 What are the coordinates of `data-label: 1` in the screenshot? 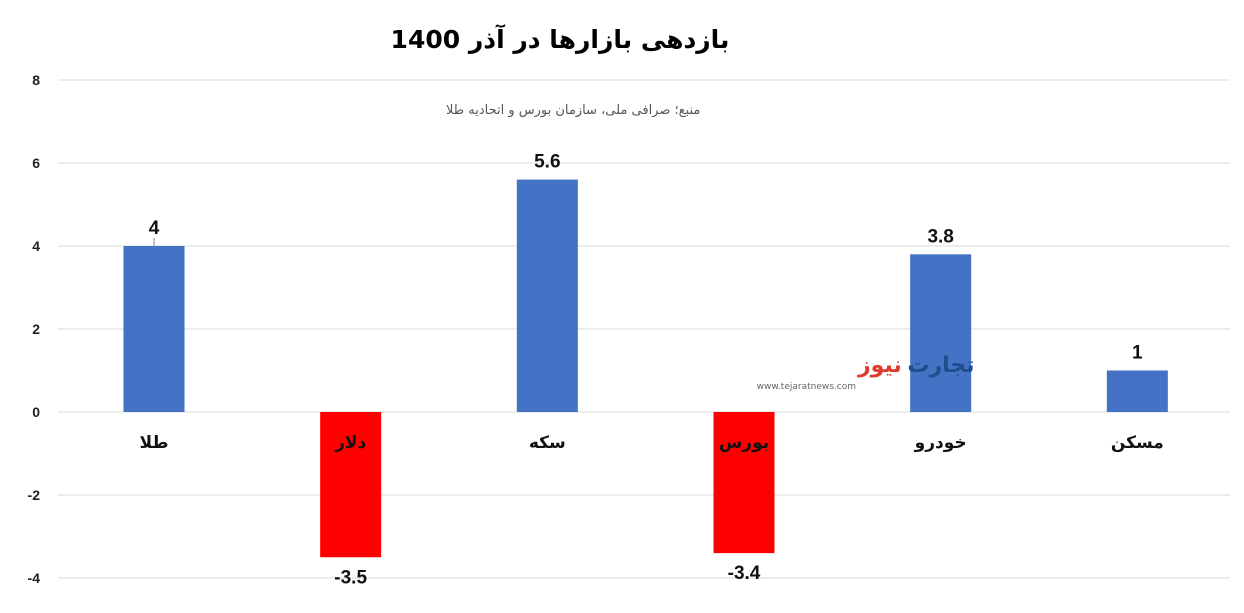 It's located at (1137, 353).